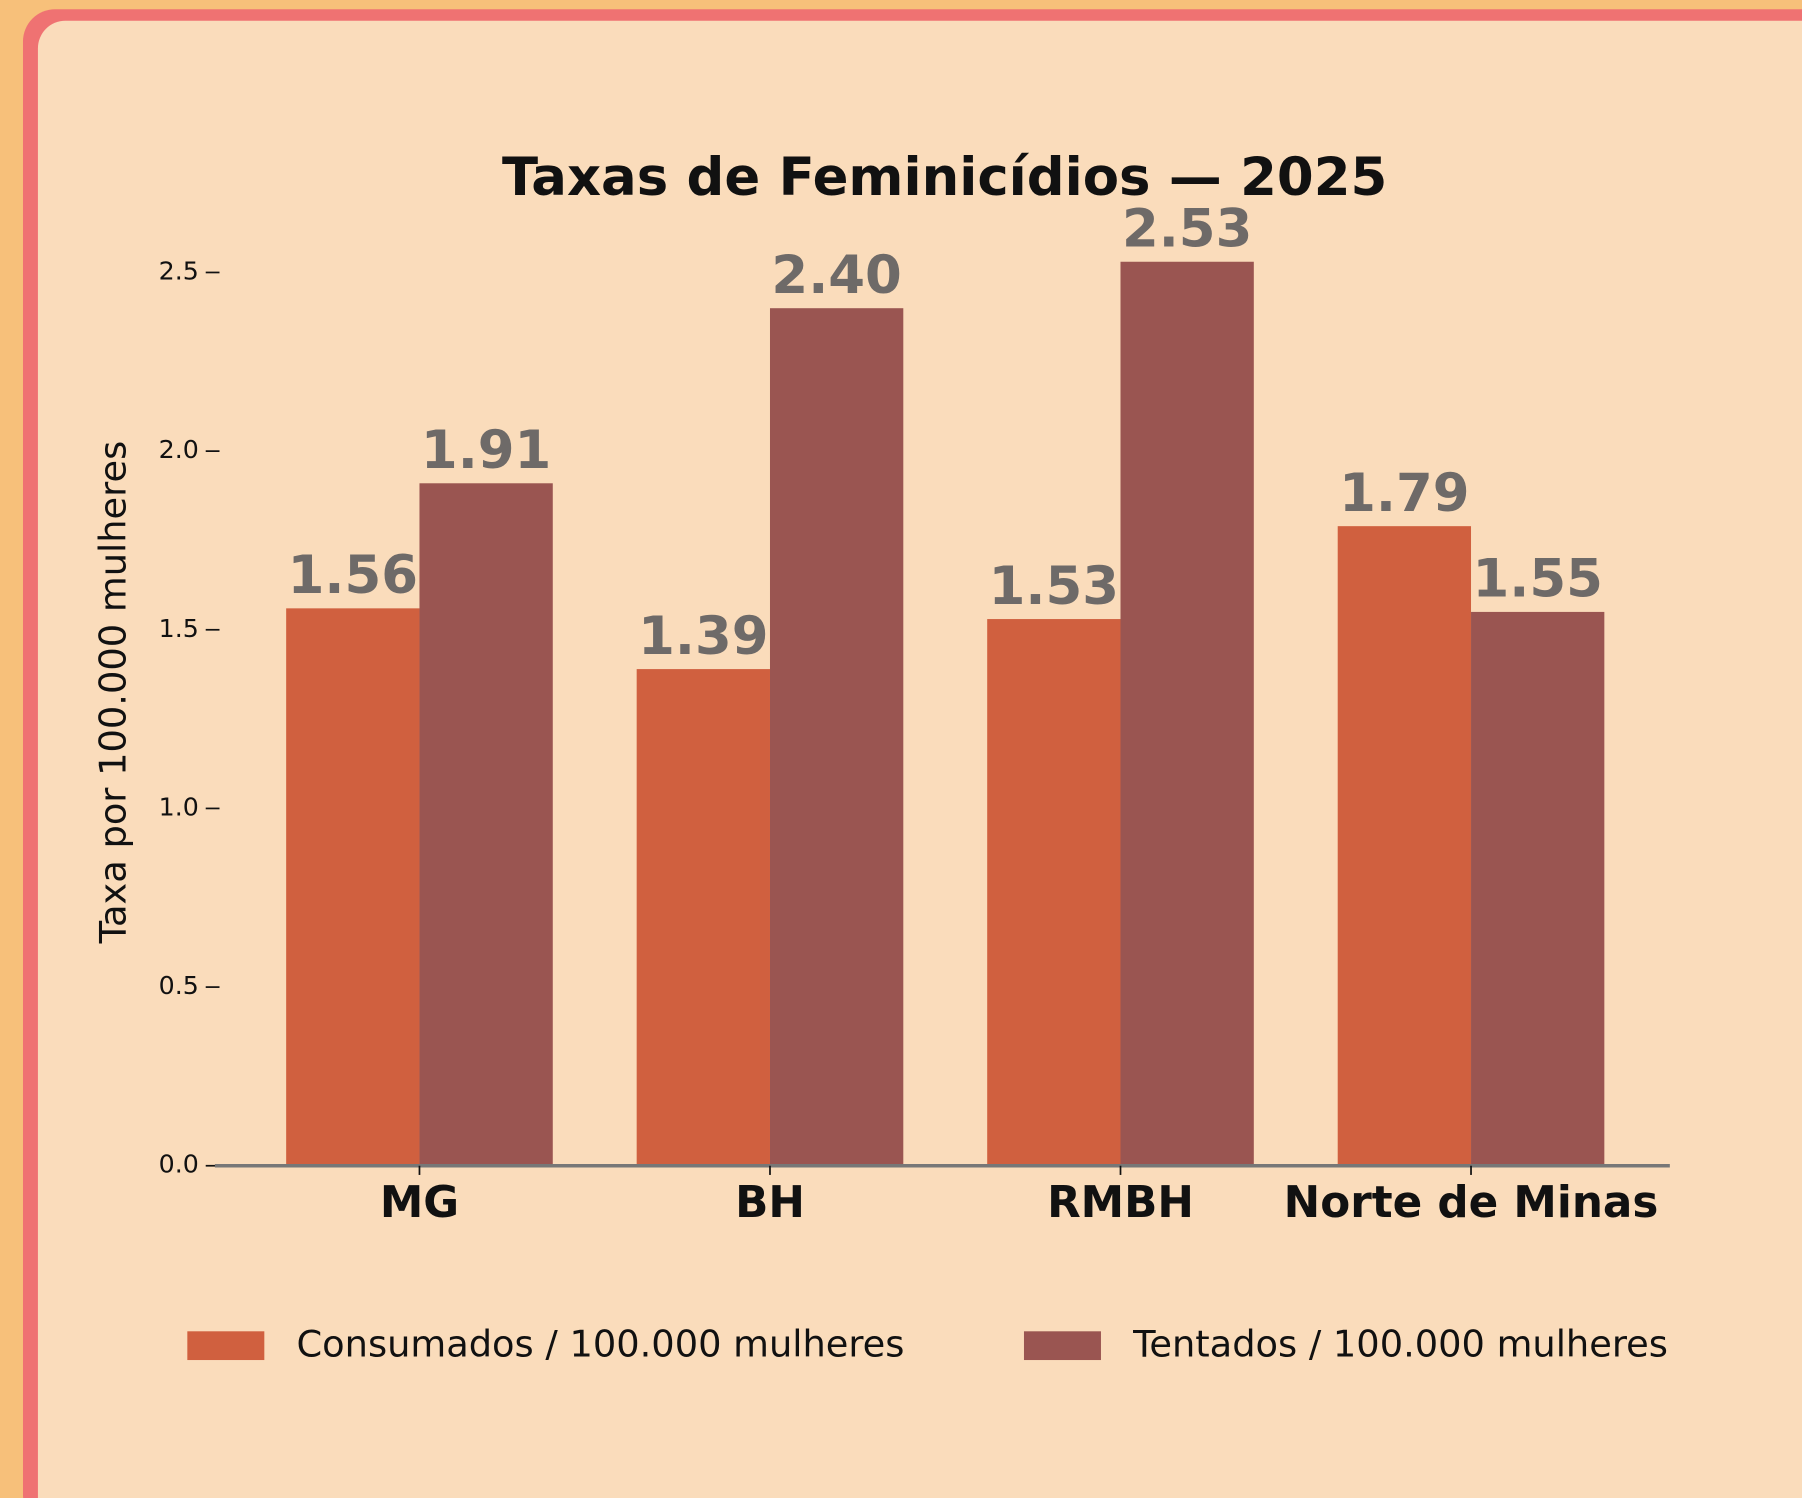 This screenshot has width=1802, height=1498. I want to click on value-label: 1.91, so click(486, 450).